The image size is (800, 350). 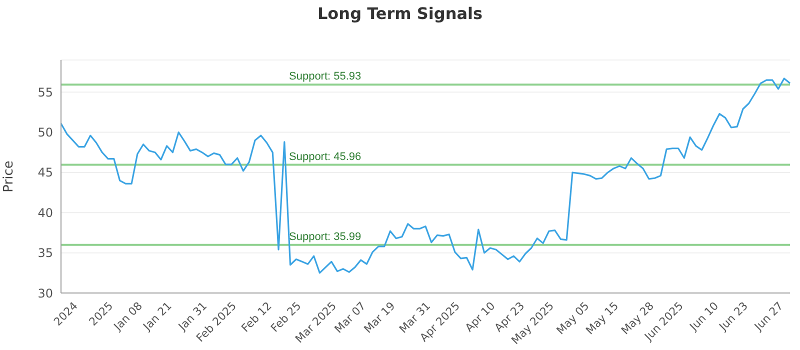 What do you see at coordinates (45, 133) in the screenshot?
I see `y-tick-label: 50` at bounding box center [45, 133].